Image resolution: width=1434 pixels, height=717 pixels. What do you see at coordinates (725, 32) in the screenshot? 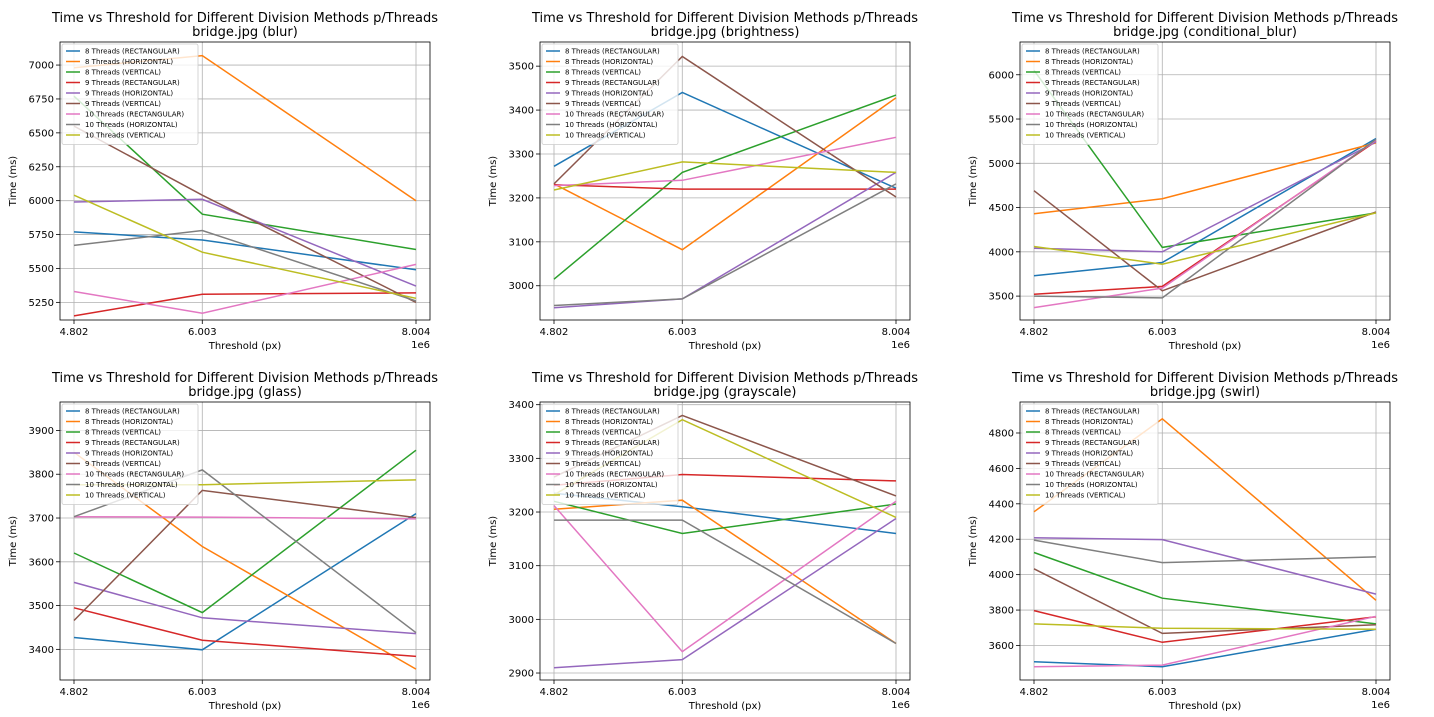
I see `chart-subtitle: bridge.jpg (brightness)` at bounding box center [725, 32].